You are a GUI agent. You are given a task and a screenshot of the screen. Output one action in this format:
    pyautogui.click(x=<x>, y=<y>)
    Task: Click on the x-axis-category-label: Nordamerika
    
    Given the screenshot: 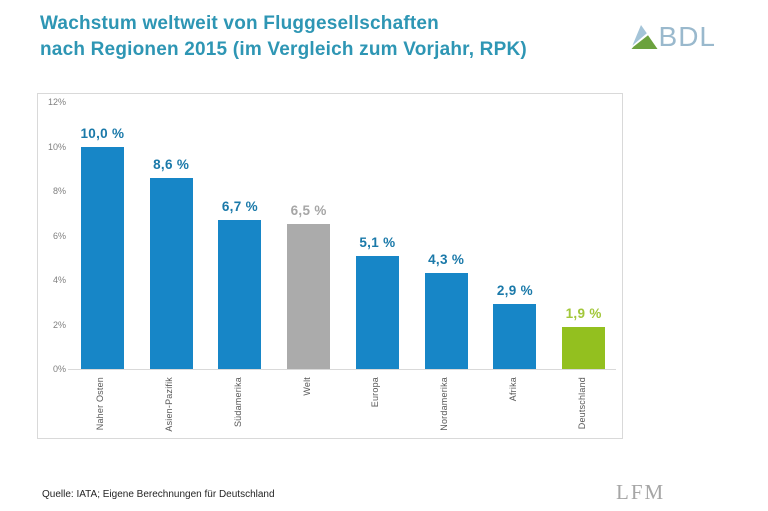 What is the action you would take?
    pyautogui.click(x=444, y=404)
    